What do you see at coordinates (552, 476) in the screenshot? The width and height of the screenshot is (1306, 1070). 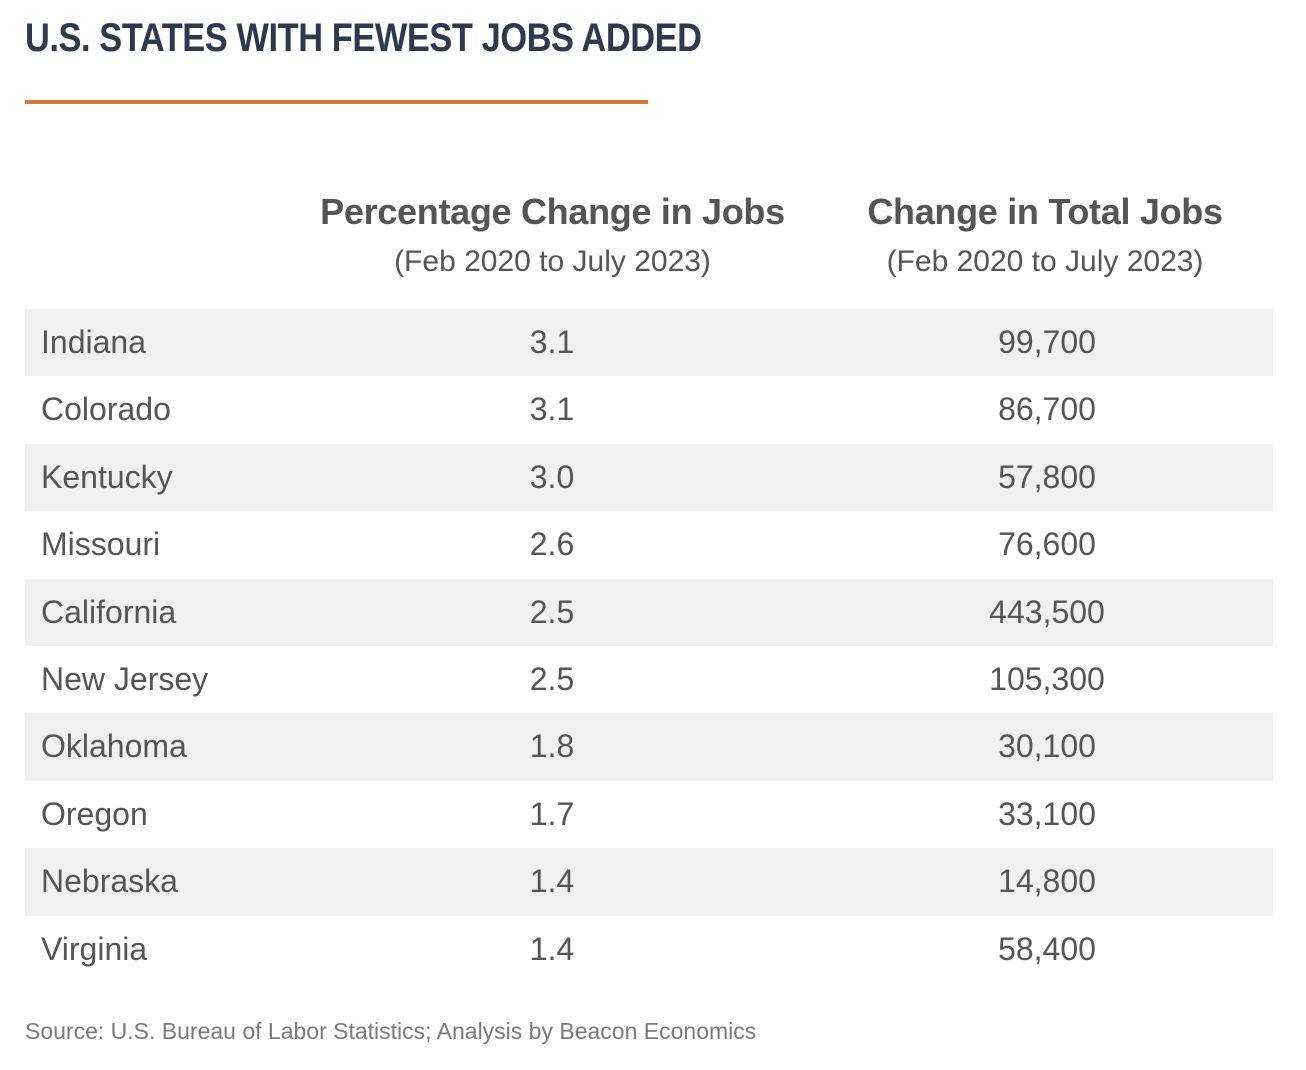 I see `percentage-cell: 3.0` at bounding box center [552, 476].